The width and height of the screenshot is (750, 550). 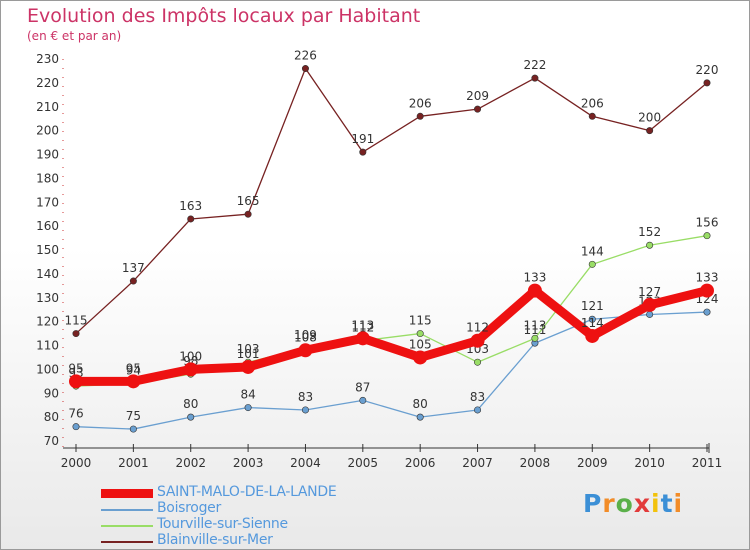 I want to click on legend-label: Tourville-sur-Sienne, so click(x=222, y=524).